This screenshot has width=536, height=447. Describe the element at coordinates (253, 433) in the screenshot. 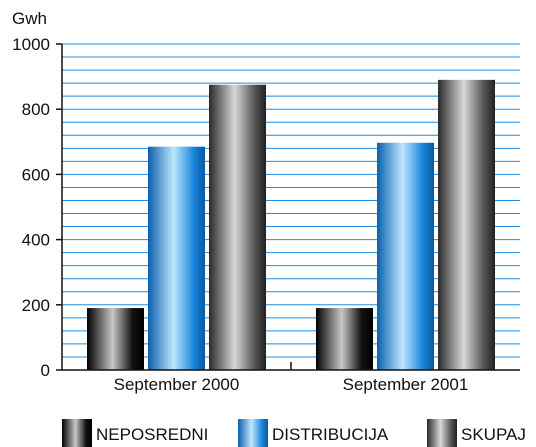

I see `legend-swatch-distribucija` at that location.